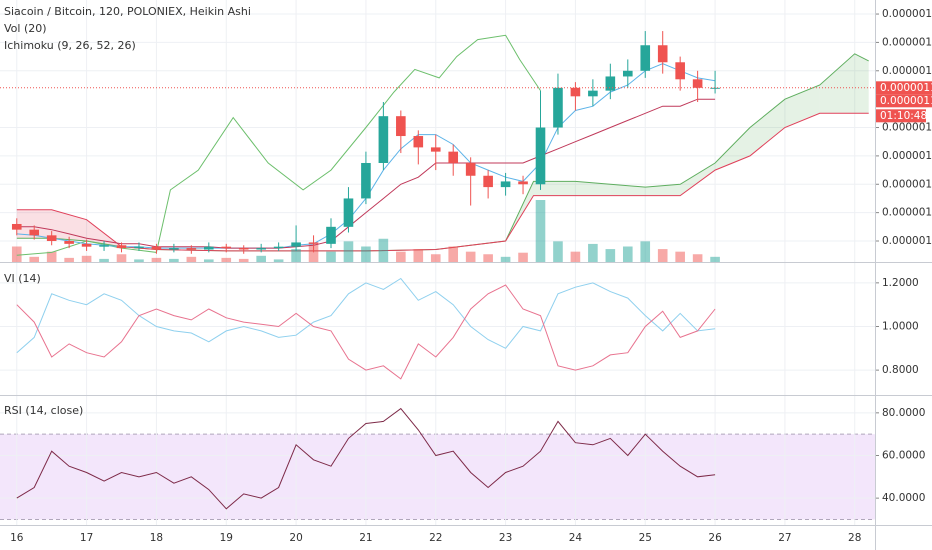  Describe the element at coordinates (907, 71) in the screenshot. I see `y-tick-label: 0.00000114` at that location.